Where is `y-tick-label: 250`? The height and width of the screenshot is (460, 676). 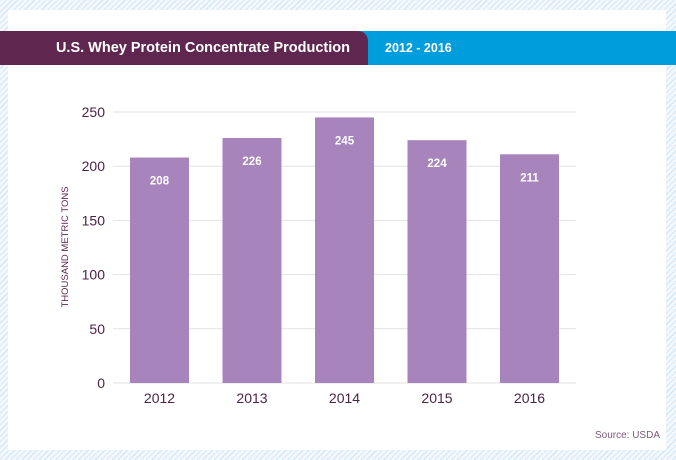 y-tick-label: 250 is located at coordinates (94, 112).